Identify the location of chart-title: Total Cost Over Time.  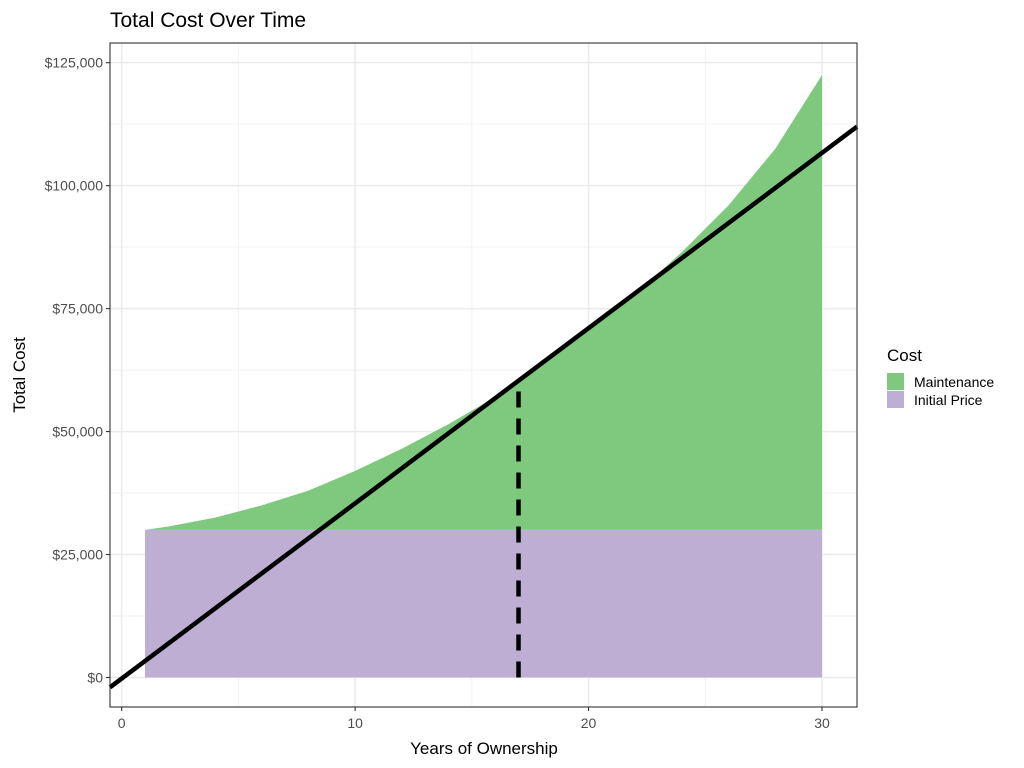
(208, 20).